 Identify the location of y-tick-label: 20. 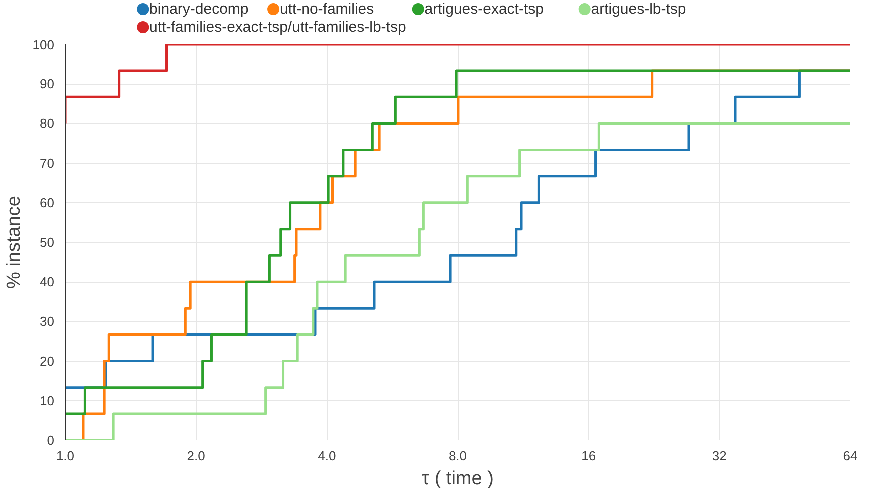
(47, 361).